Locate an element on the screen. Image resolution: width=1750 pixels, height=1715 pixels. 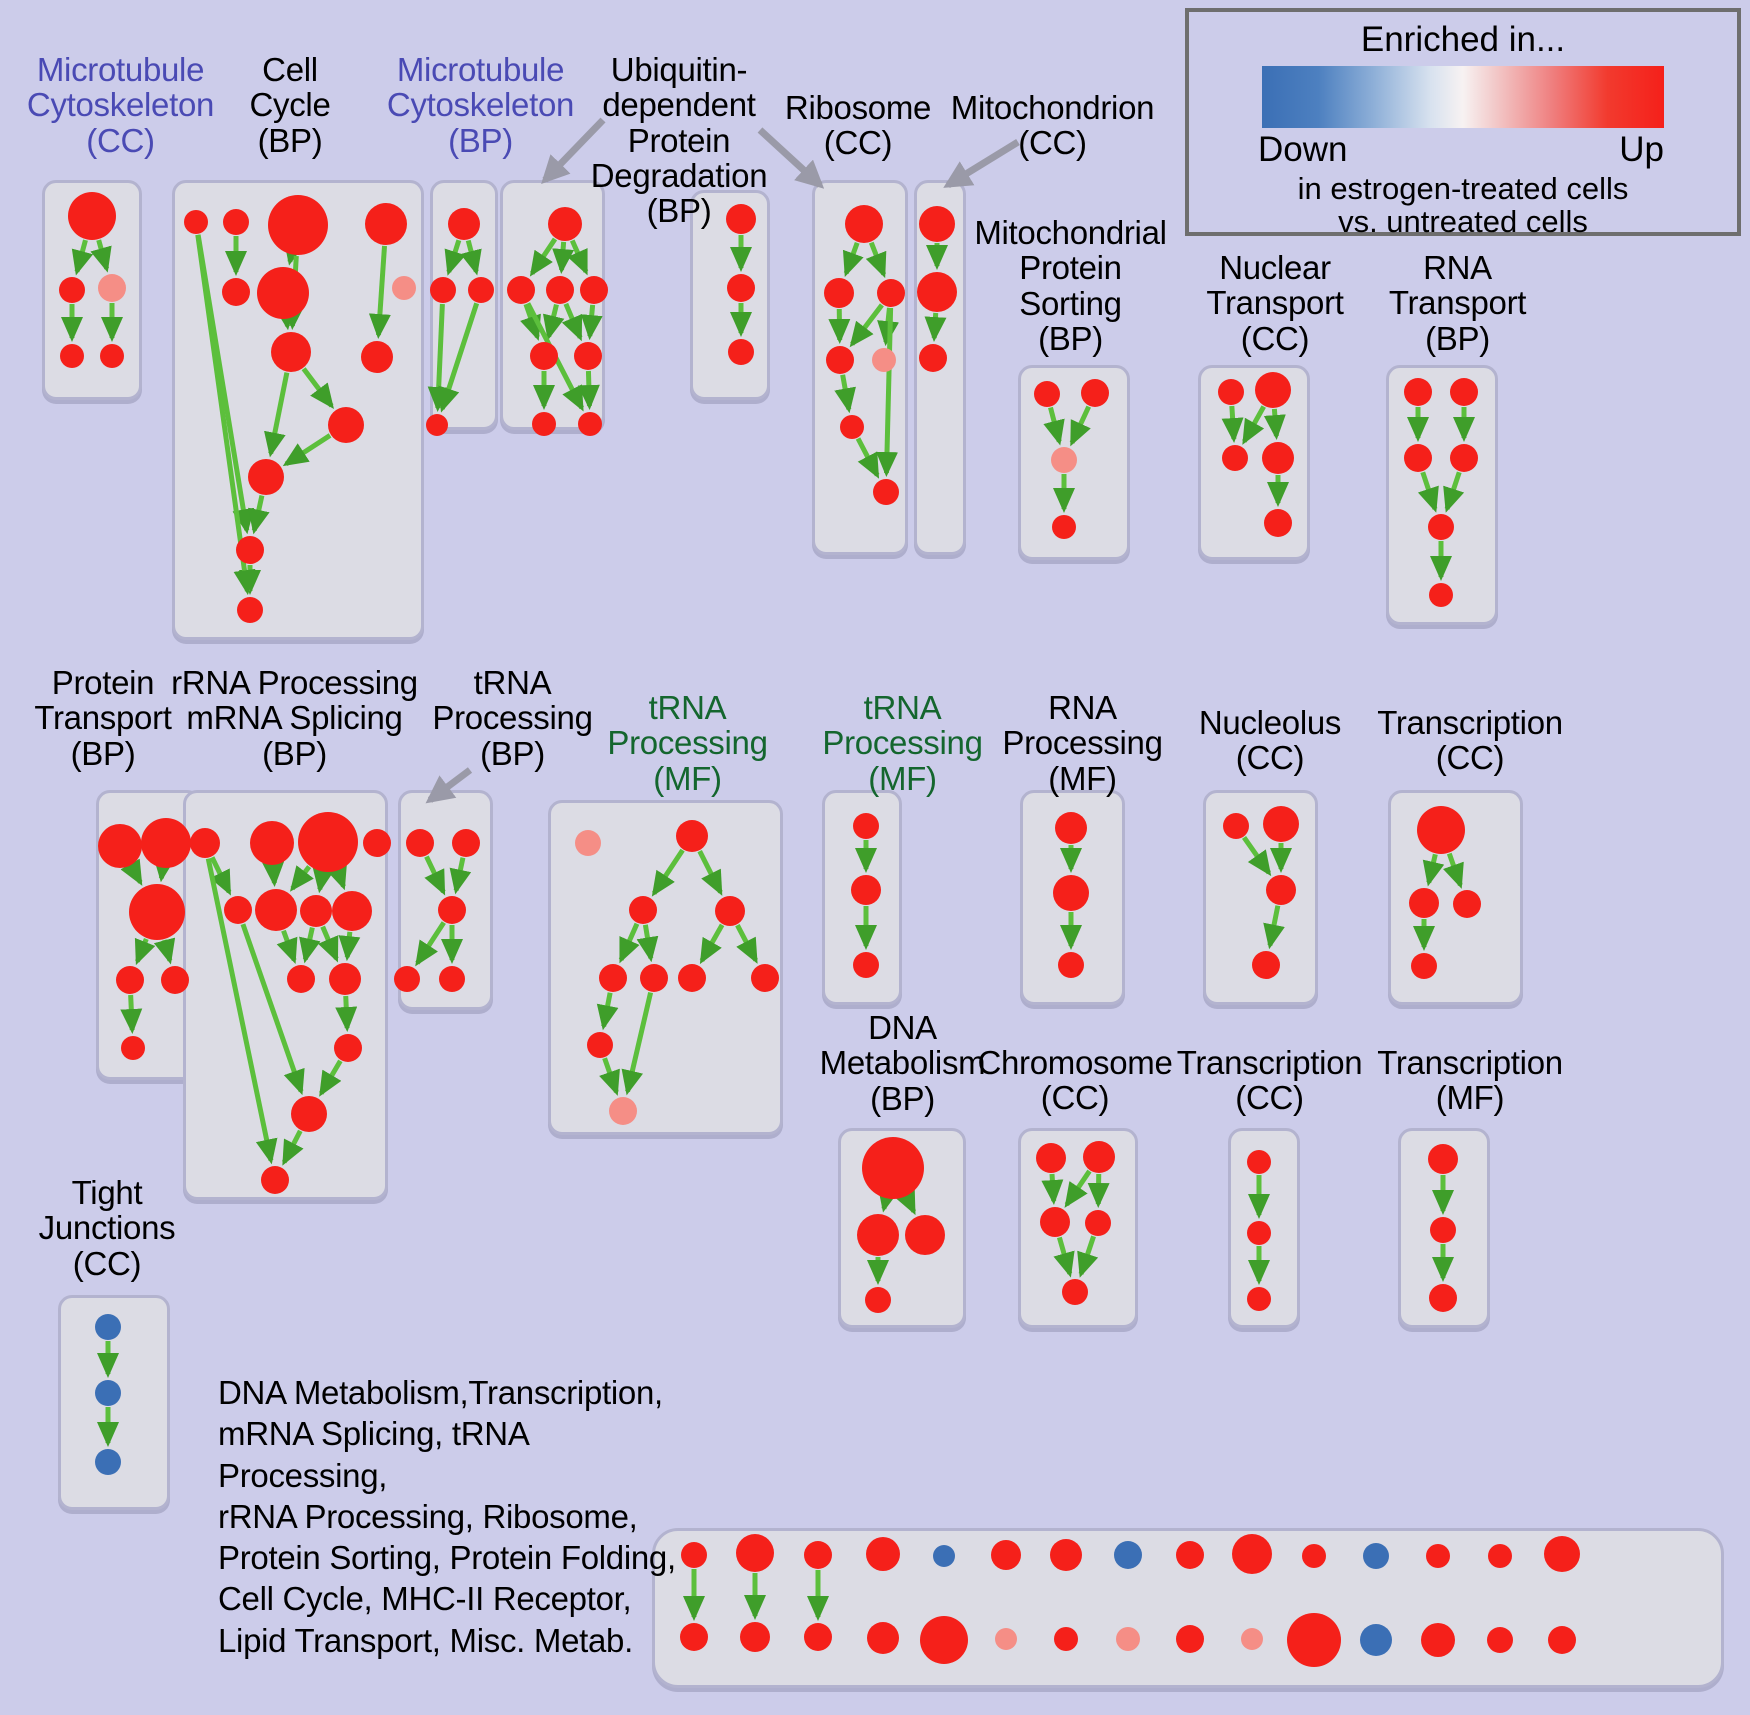
cluster-label-transcription-mf: Transcription (MF) is located at coordinates (1470, 1080).